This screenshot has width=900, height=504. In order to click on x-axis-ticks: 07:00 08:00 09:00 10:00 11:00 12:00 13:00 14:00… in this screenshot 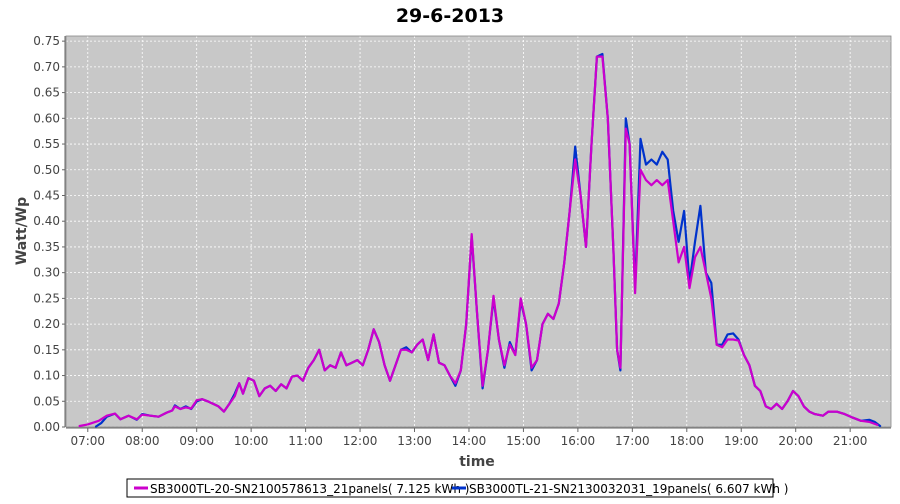, I will do `click(478, 437)`.